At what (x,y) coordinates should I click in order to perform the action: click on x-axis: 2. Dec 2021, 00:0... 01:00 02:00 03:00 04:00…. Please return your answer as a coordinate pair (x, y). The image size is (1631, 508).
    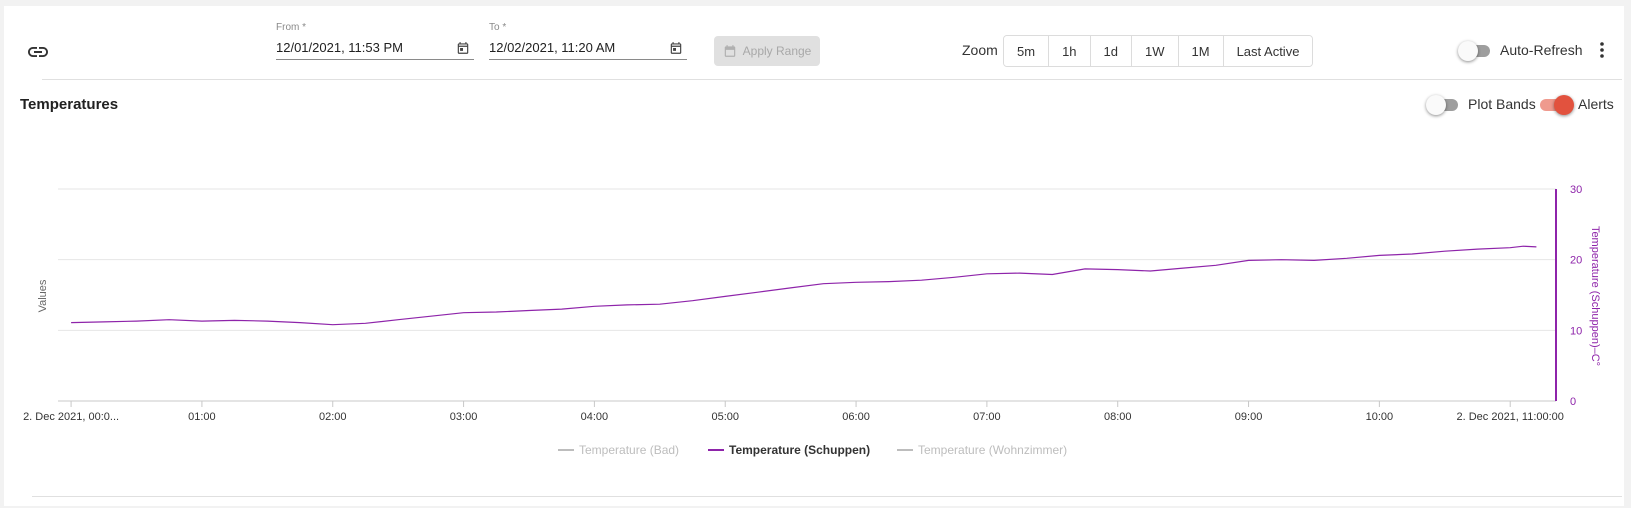
    Looking at the image, I should click on (793, 412).